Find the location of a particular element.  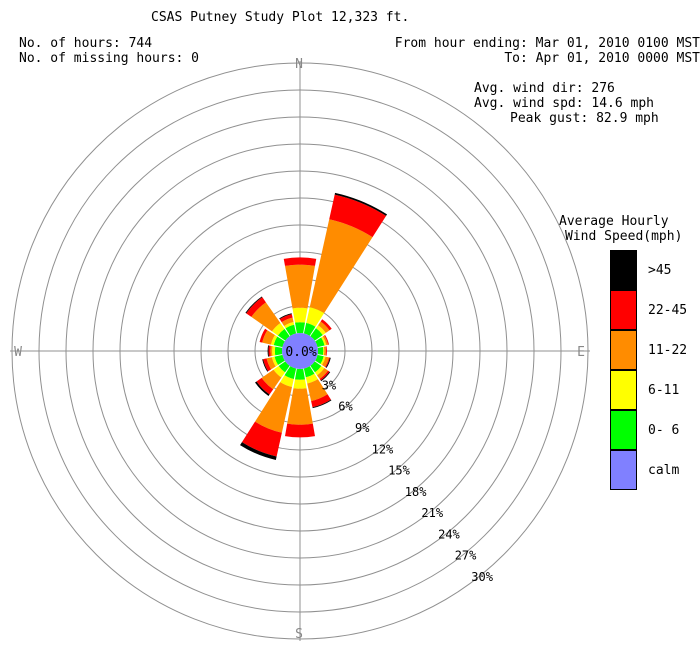

wedge-292.5-1122 is located at coordinates (268, 337).